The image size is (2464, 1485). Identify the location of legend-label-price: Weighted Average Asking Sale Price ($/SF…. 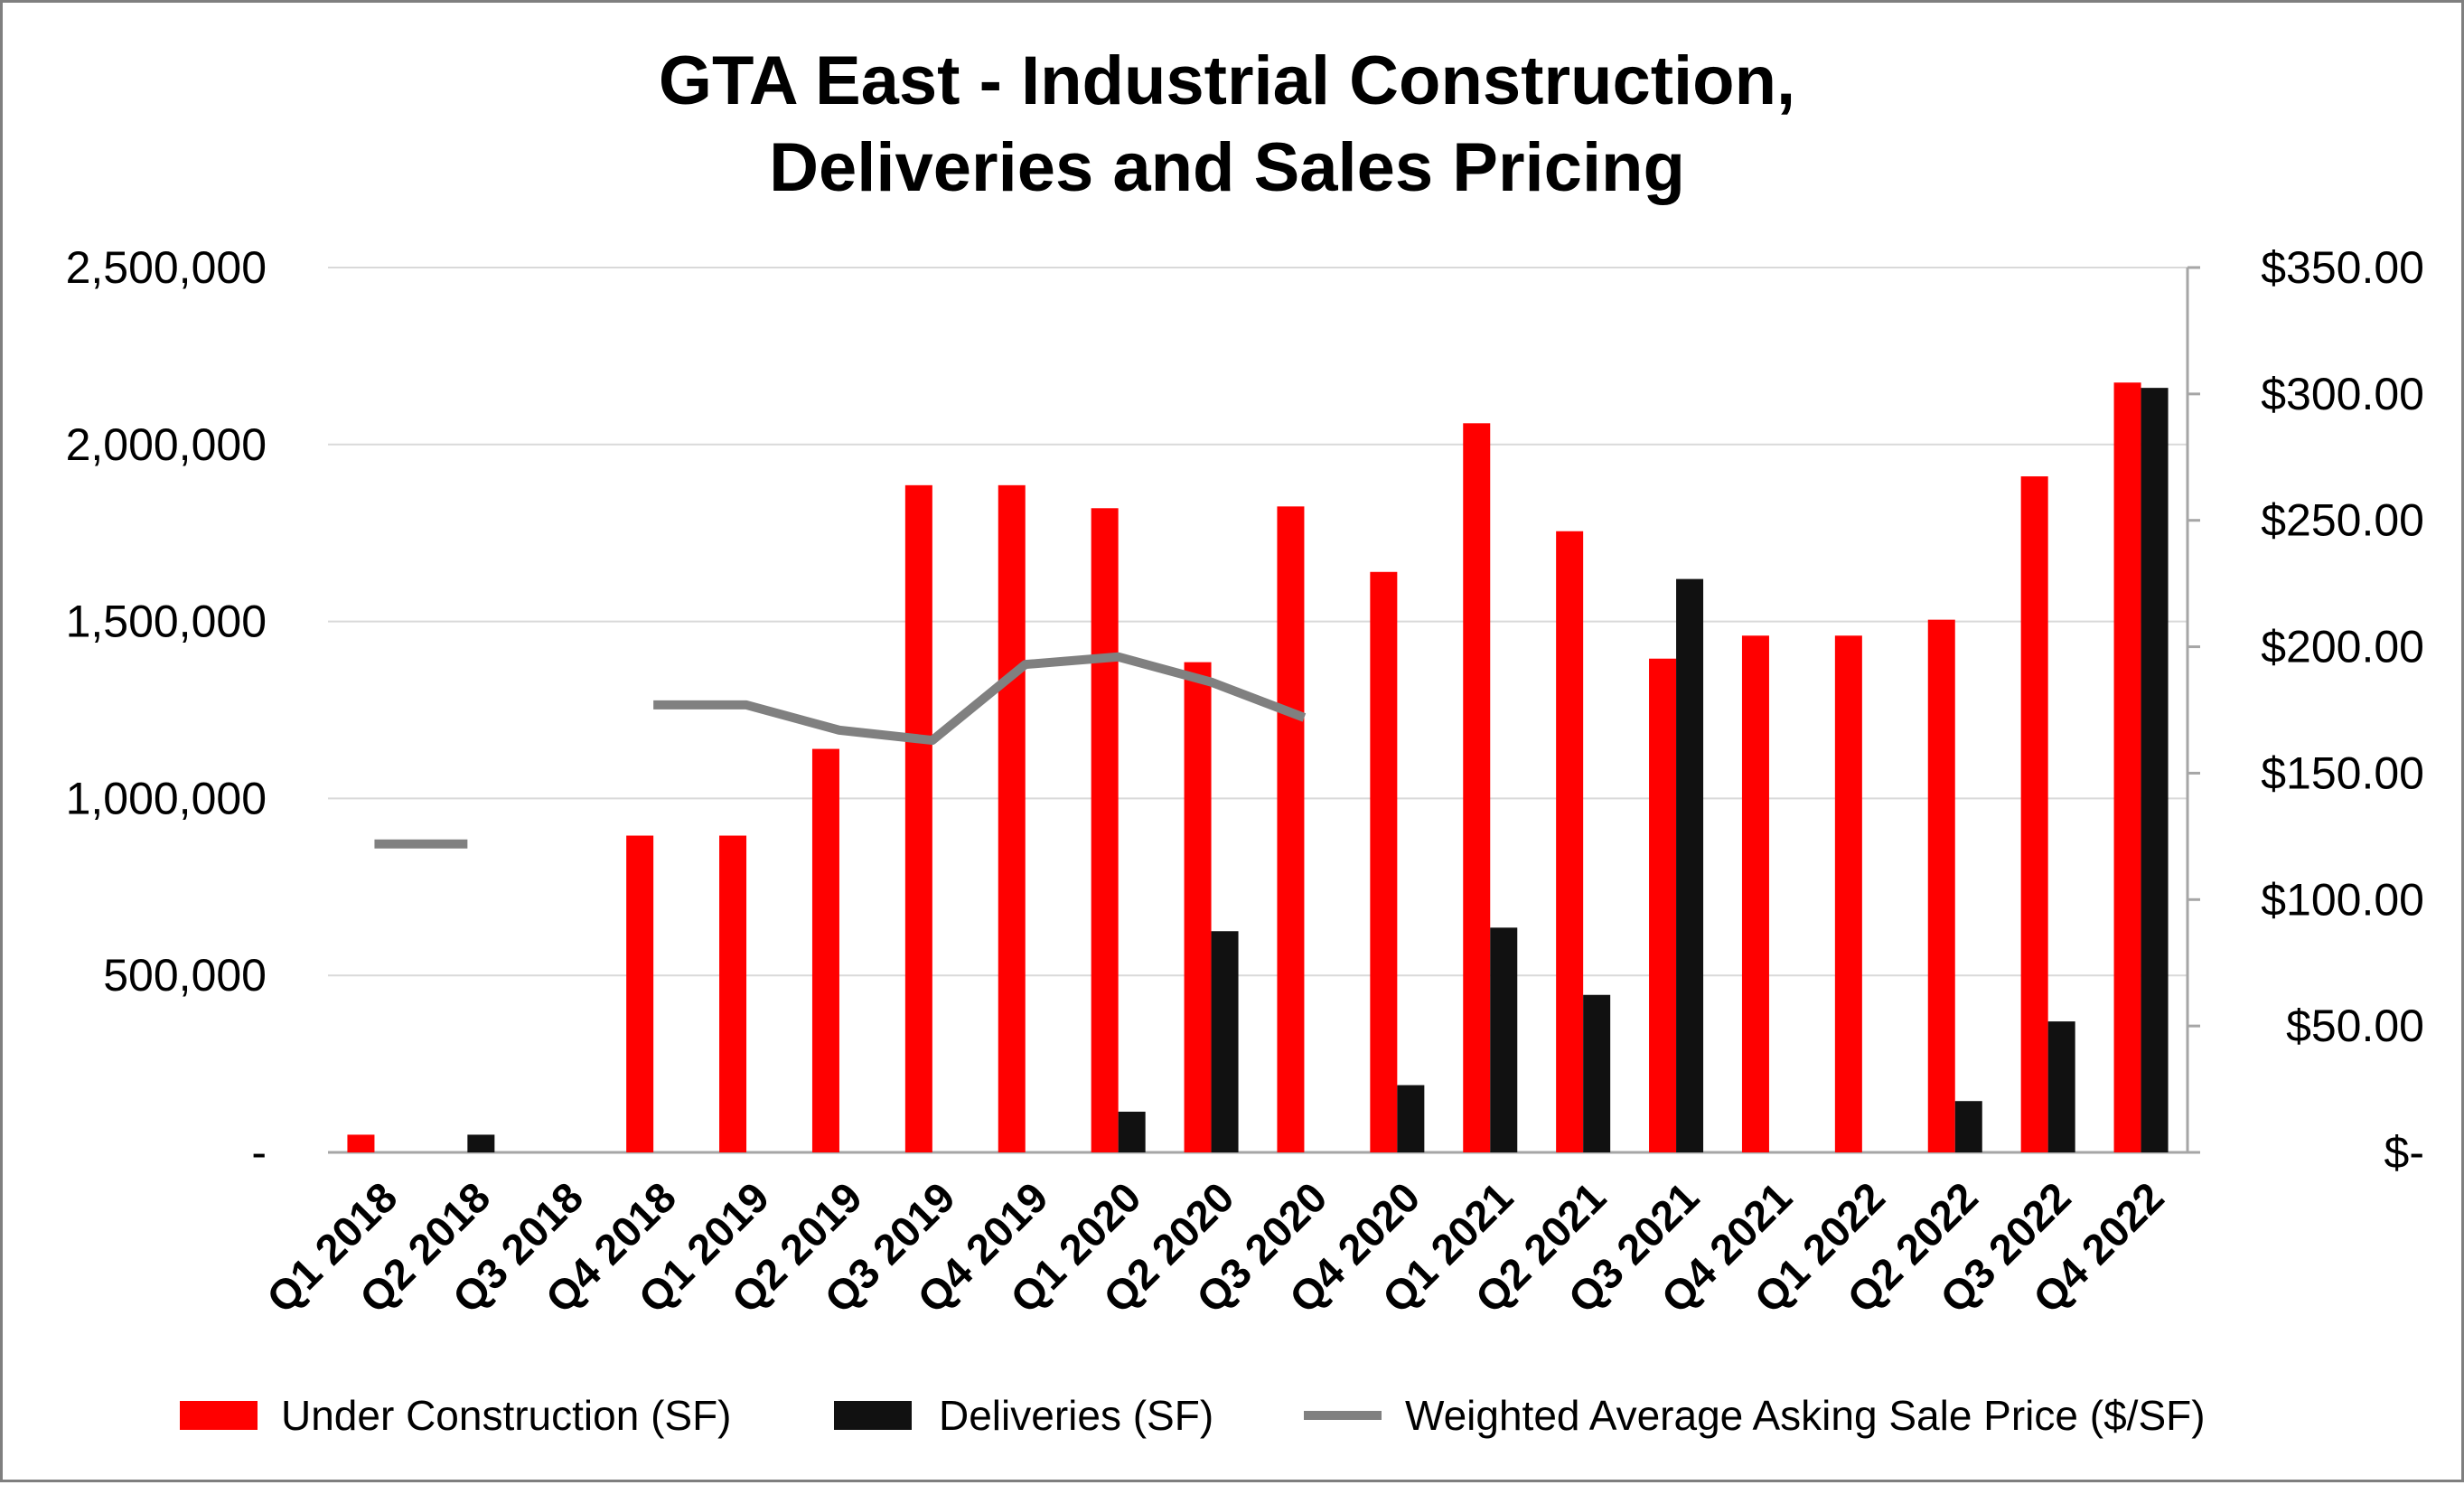
(1805, 1416).